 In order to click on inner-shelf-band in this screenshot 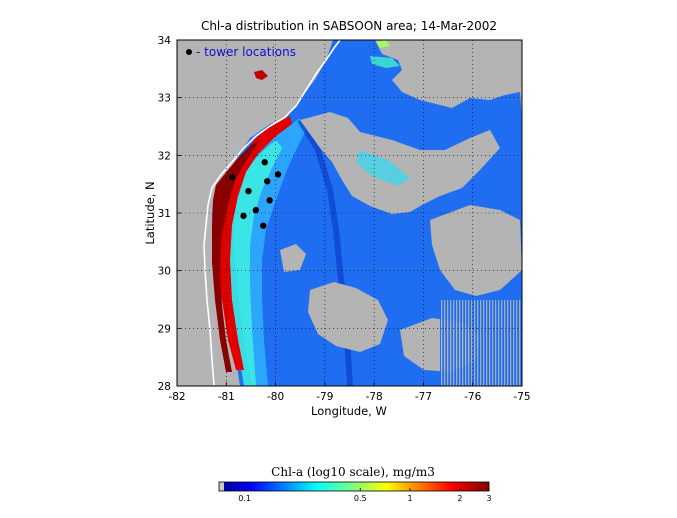, I will do `click(255, 263)`.